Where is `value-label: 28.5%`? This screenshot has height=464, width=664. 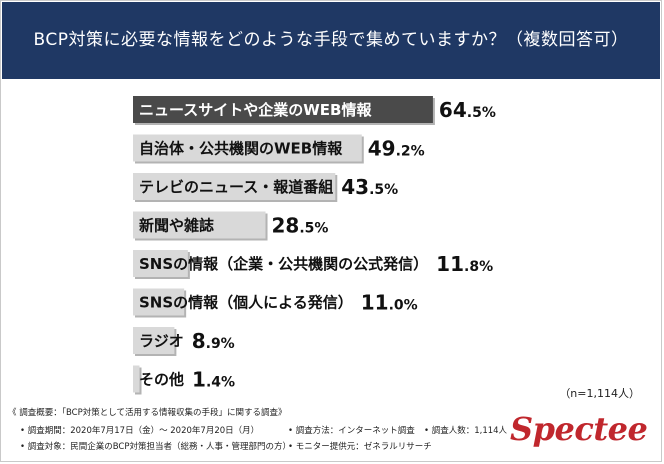 value-label: 28.5% is located at coordinates (300, 226).